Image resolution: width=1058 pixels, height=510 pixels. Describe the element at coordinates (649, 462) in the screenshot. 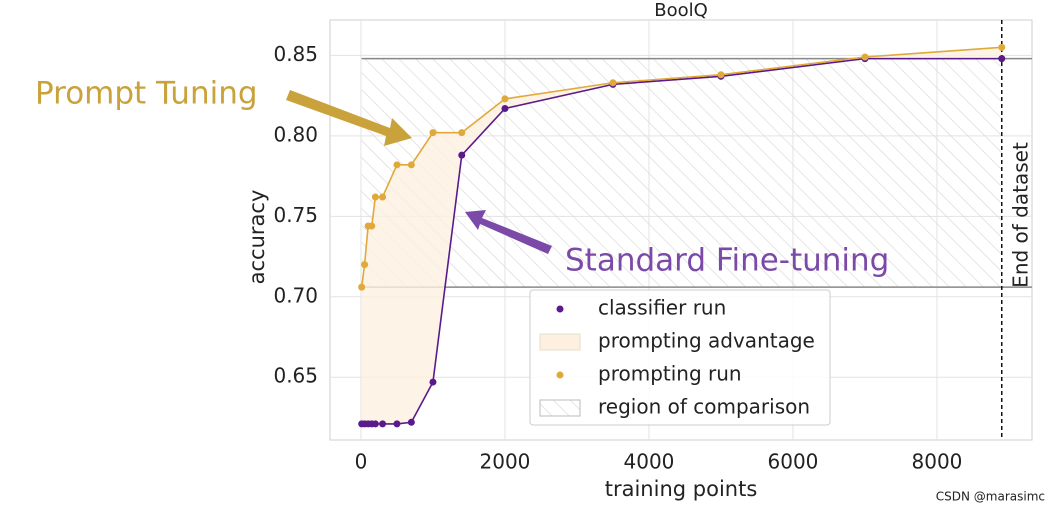

I see `x-tick-label: 4000` at that location.